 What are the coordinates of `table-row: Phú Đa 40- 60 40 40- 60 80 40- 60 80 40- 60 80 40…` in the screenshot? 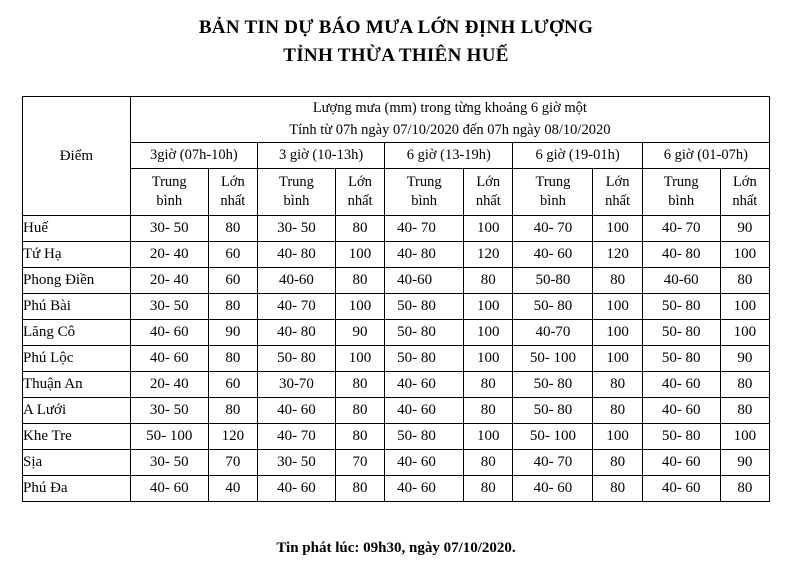 It's located at (396, 488).